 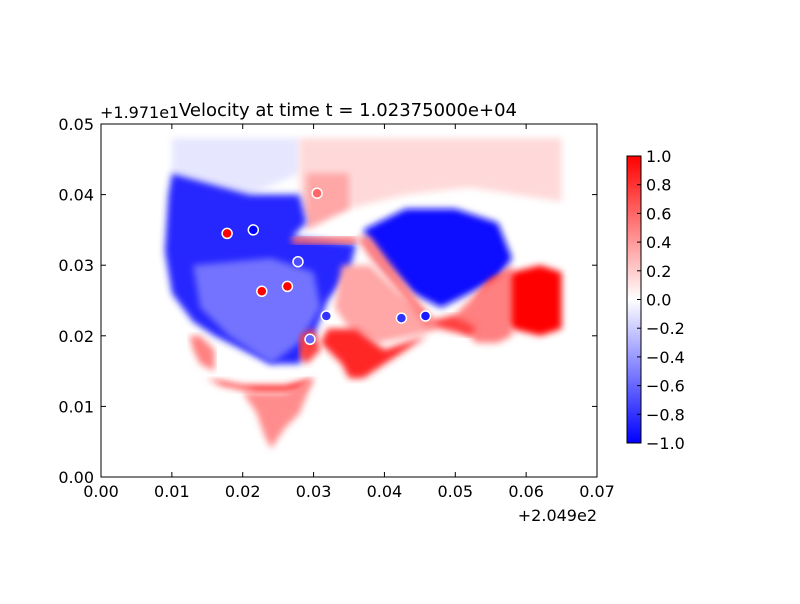 I want to click on y-offset-label: +1.971e1, so click(x=139, y=112).